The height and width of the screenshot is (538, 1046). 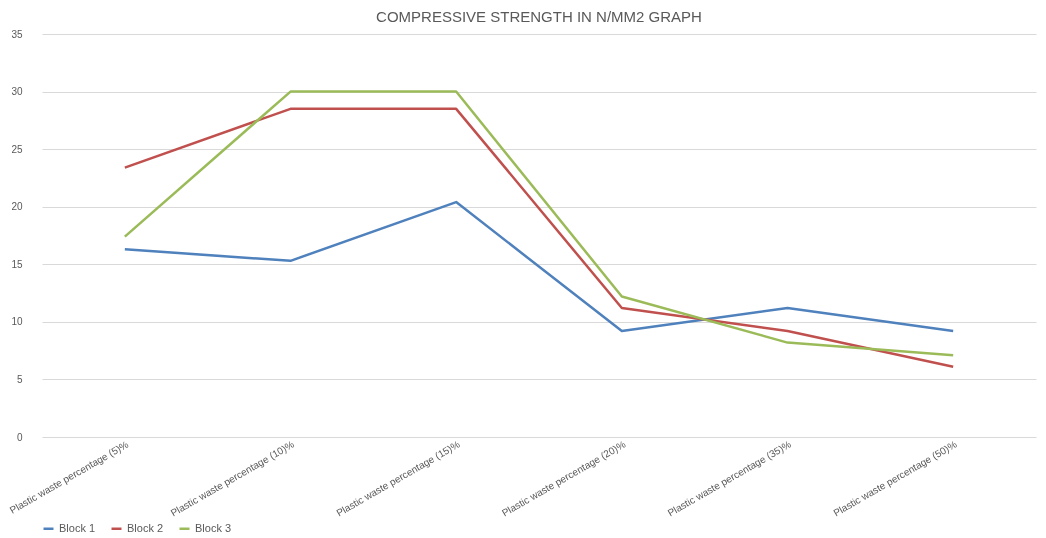 I want to click on y-tick-label: 20, so click(x=17, y=207).